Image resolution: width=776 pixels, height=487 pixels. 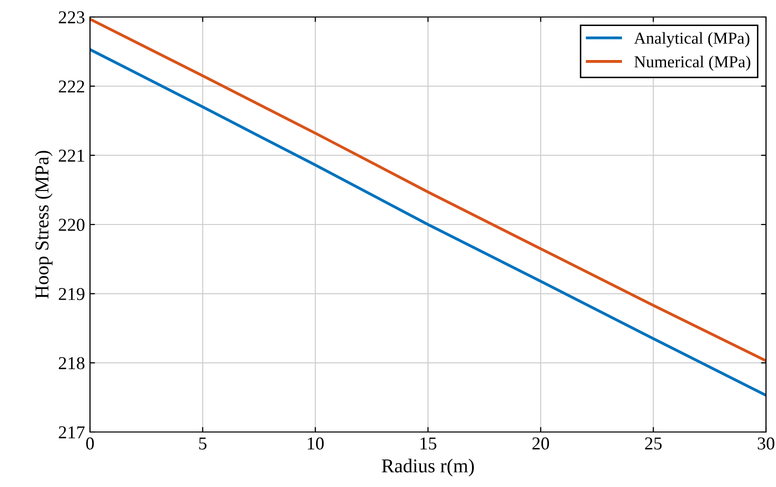 What do you see at coordinates (43, 224) in the screenshot?
I see `y-axis-title: Hoop Stress (MPa)` at bounding box center [43, 224].